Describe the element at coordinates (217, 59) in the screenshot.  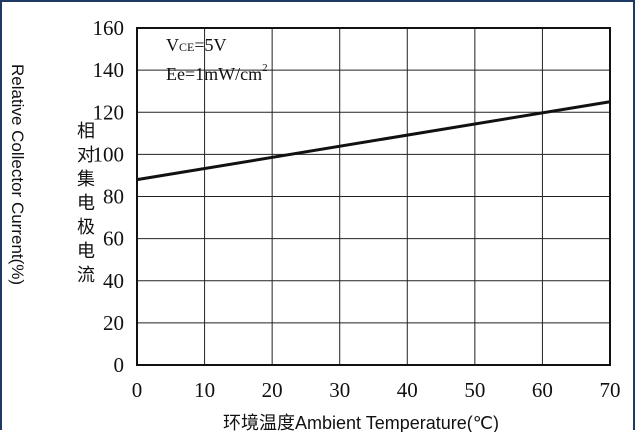
I see `annotation: VCE=5V Ee=1mW/cm2` at that location.